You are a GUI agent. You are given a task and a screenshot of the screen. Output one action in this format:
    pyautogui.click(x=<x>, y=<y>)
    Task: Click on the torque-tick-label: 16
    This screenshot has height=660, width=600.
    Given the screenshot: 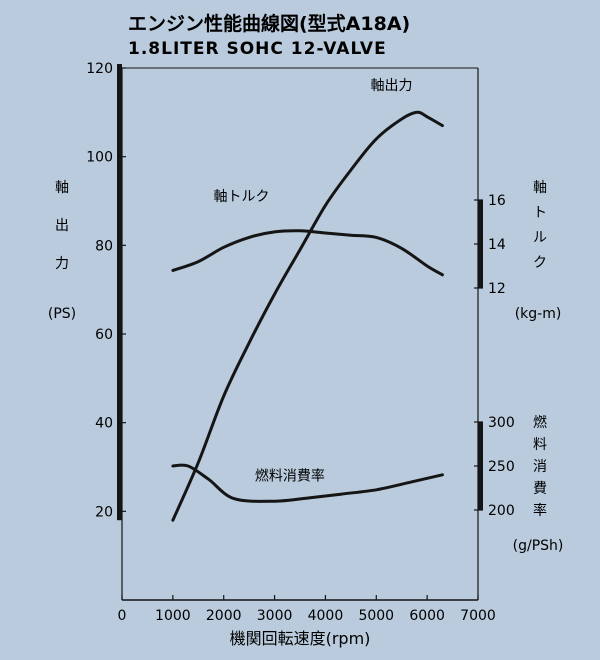 What is the action you would take?
    pyautogui.click(x=497, y=201)
    